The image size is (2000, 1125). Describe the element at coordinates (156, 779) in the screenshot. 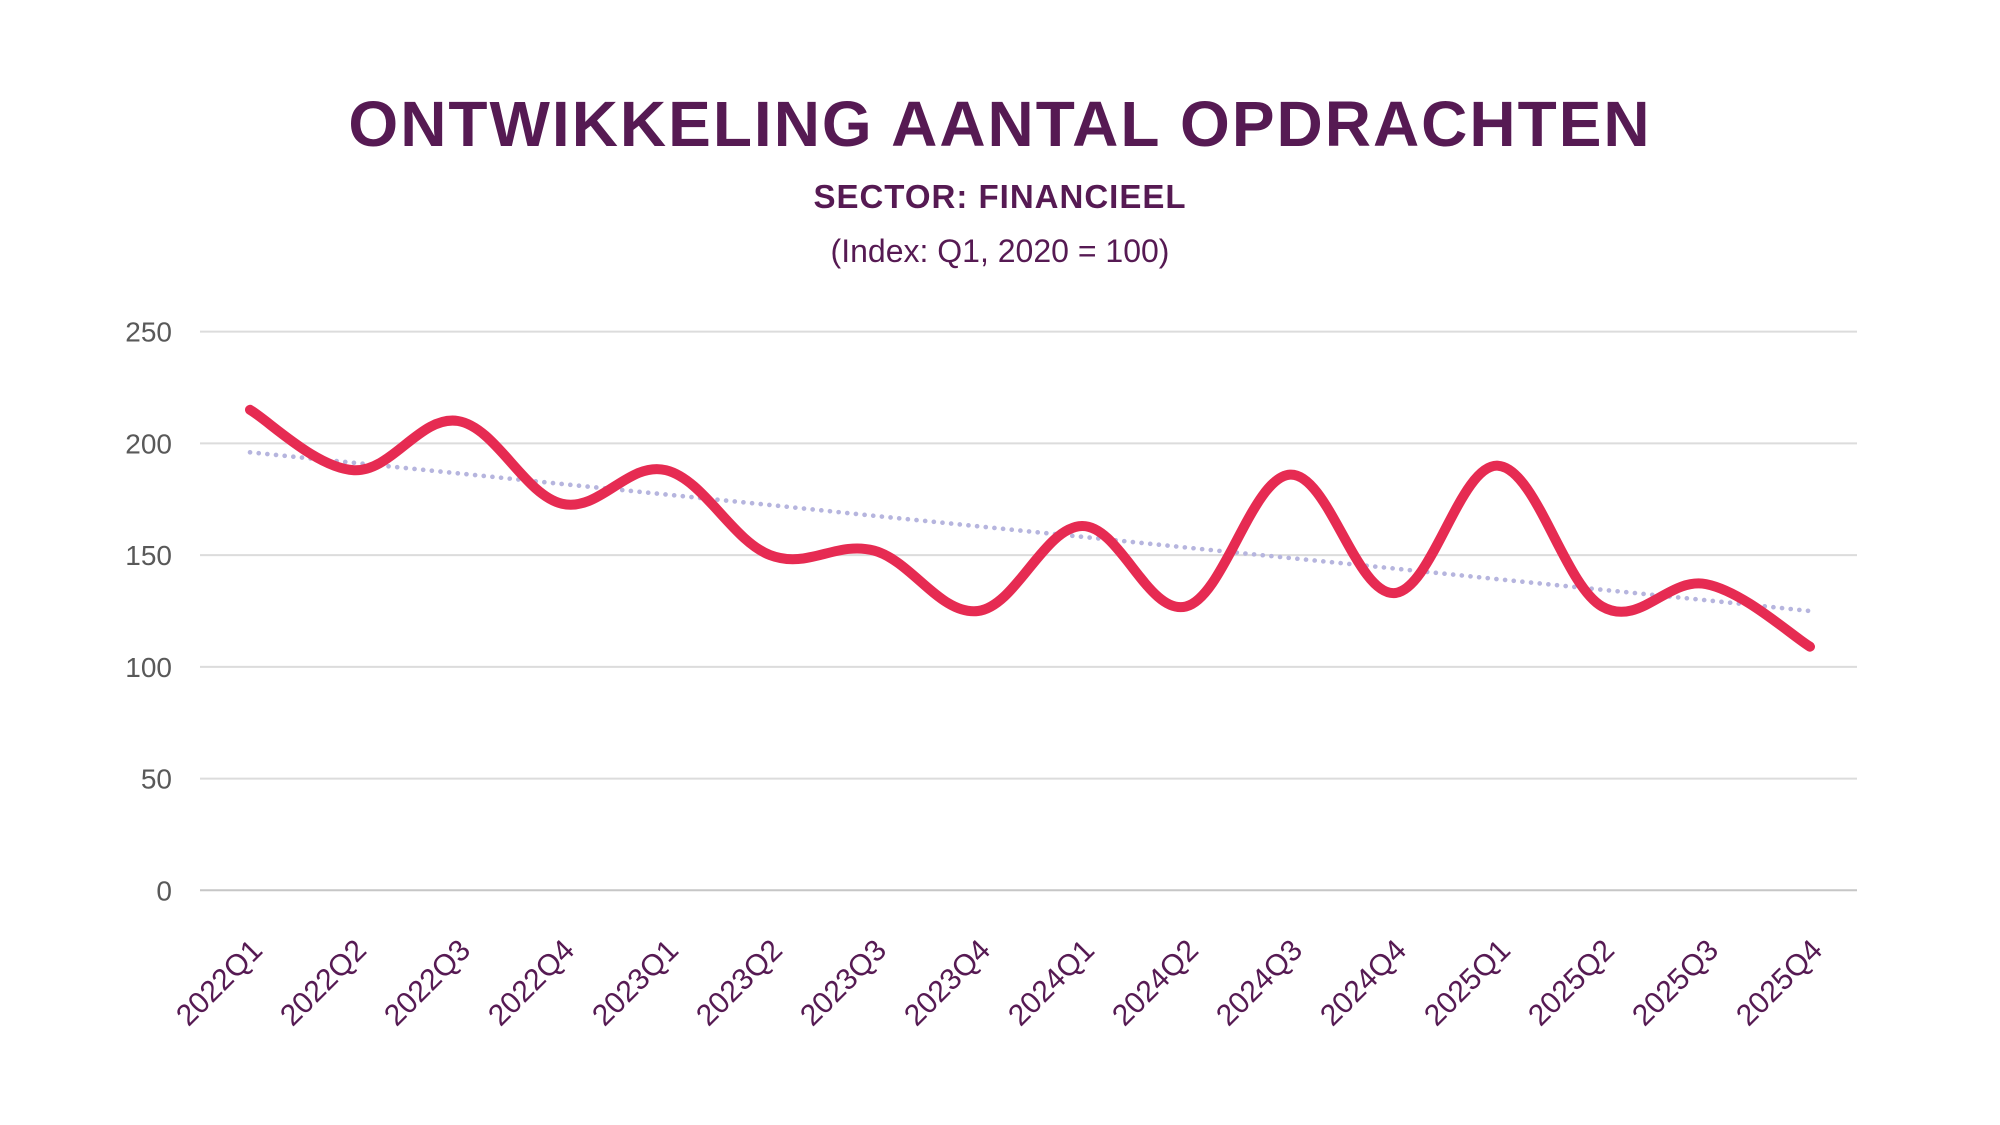

I see `y-axis-tick-label: 50` at that location.